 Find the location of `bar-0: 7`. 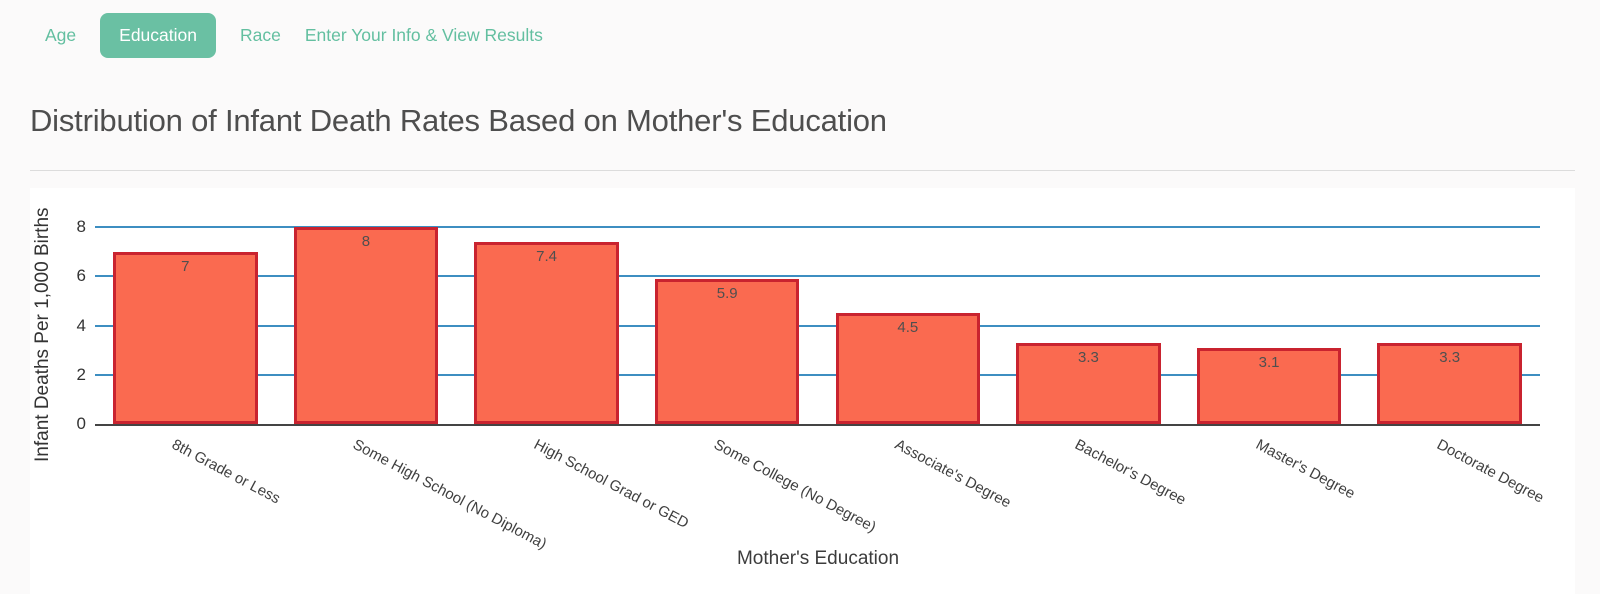

bar-0: 7 is located at coordinates (185, 337).